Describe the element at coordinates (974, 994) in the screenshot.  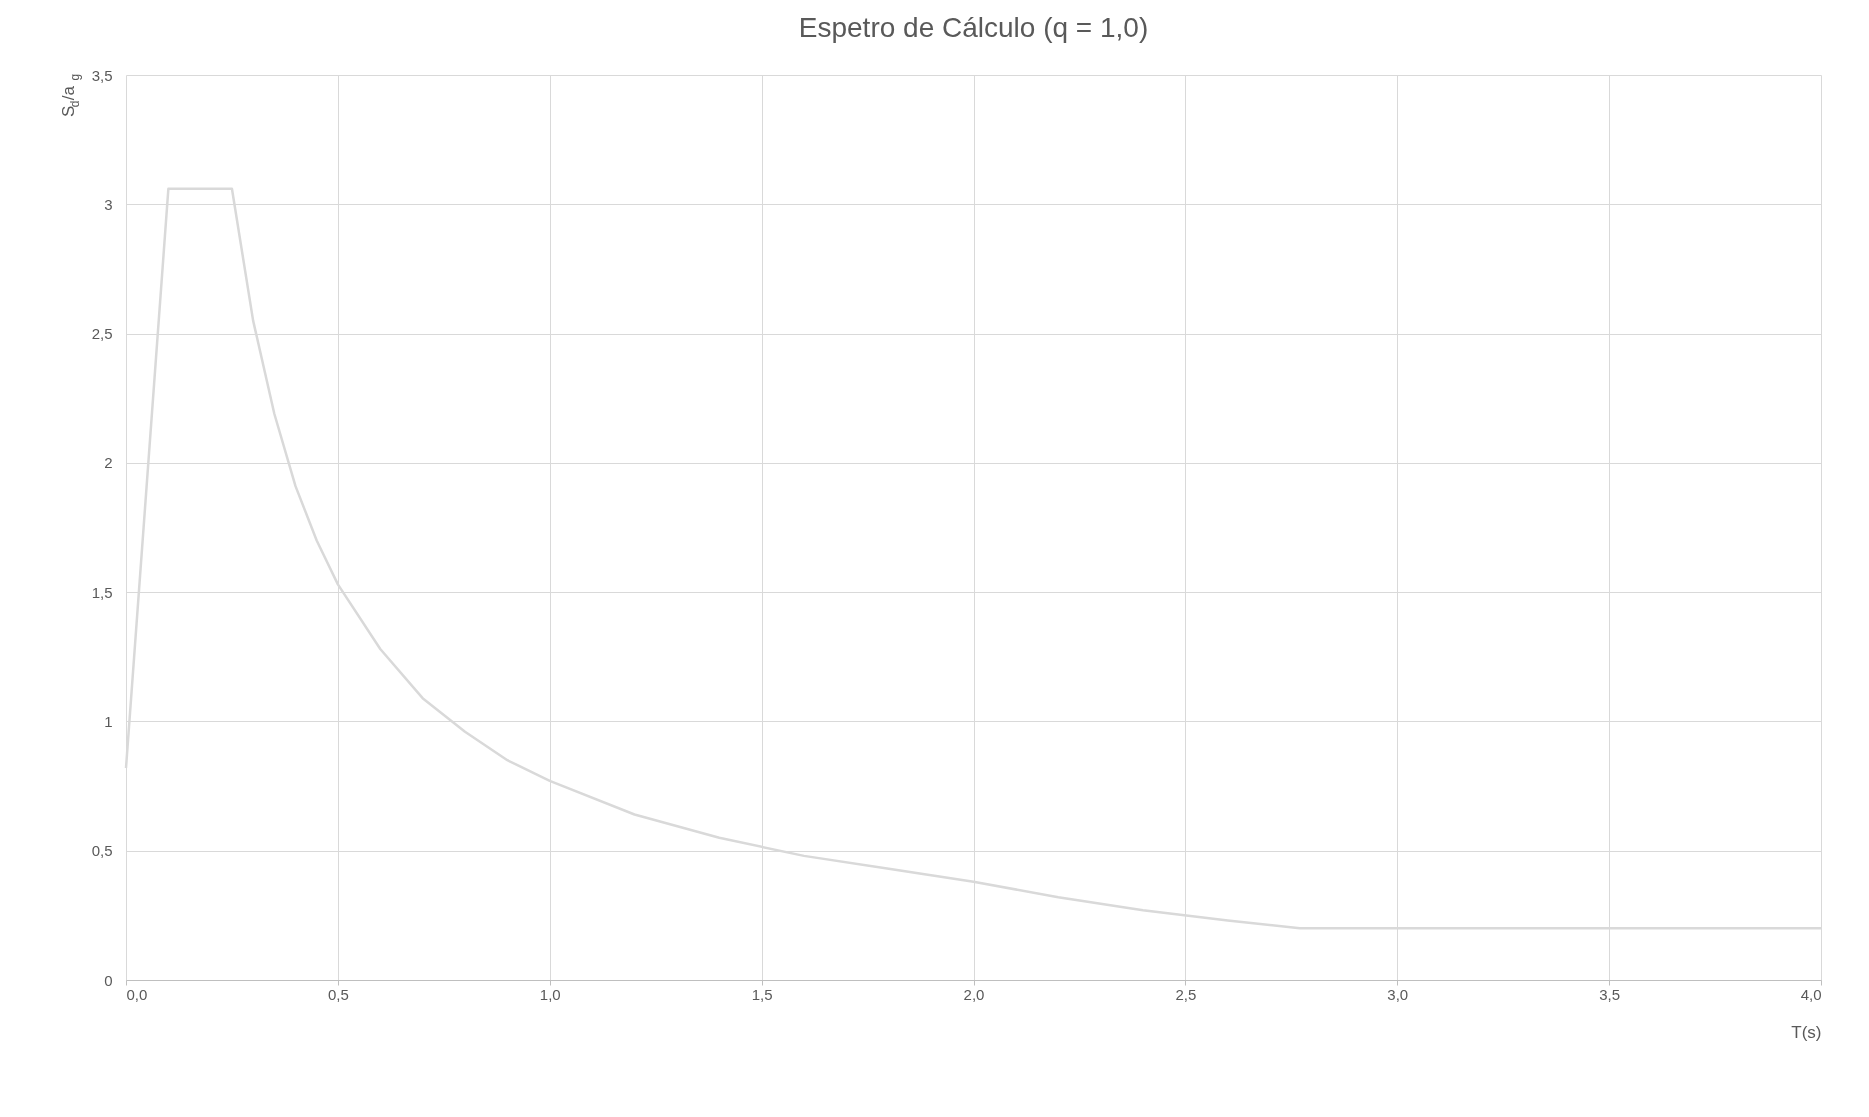
I see `x-tick-label: 2,0` at that location.